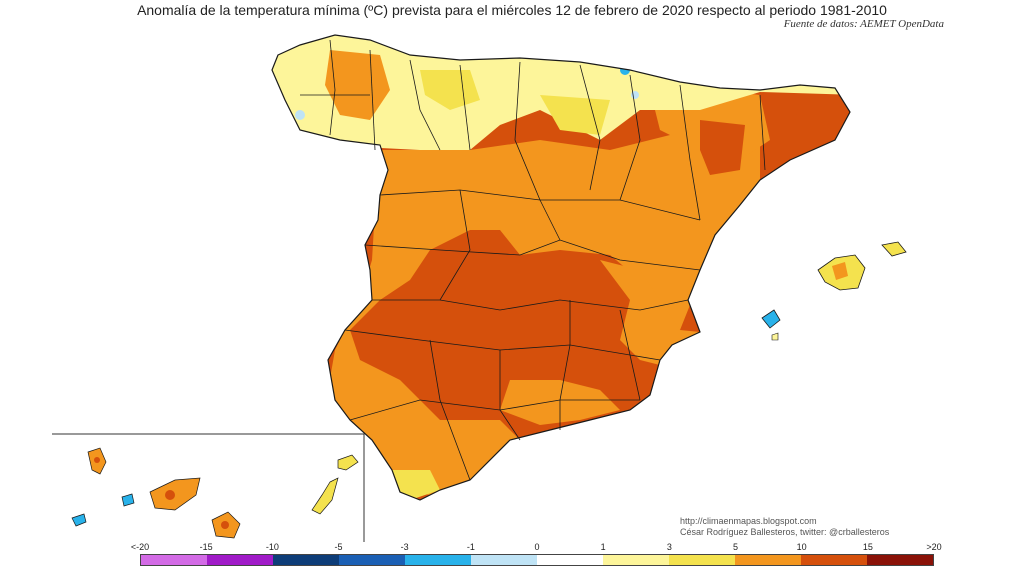 The height and width of the screenshot is (576, 1024). What do you see at coordinates (603, 547) in the screenshot?
I see `legend-label: 1` at bounding box center [603, 547].